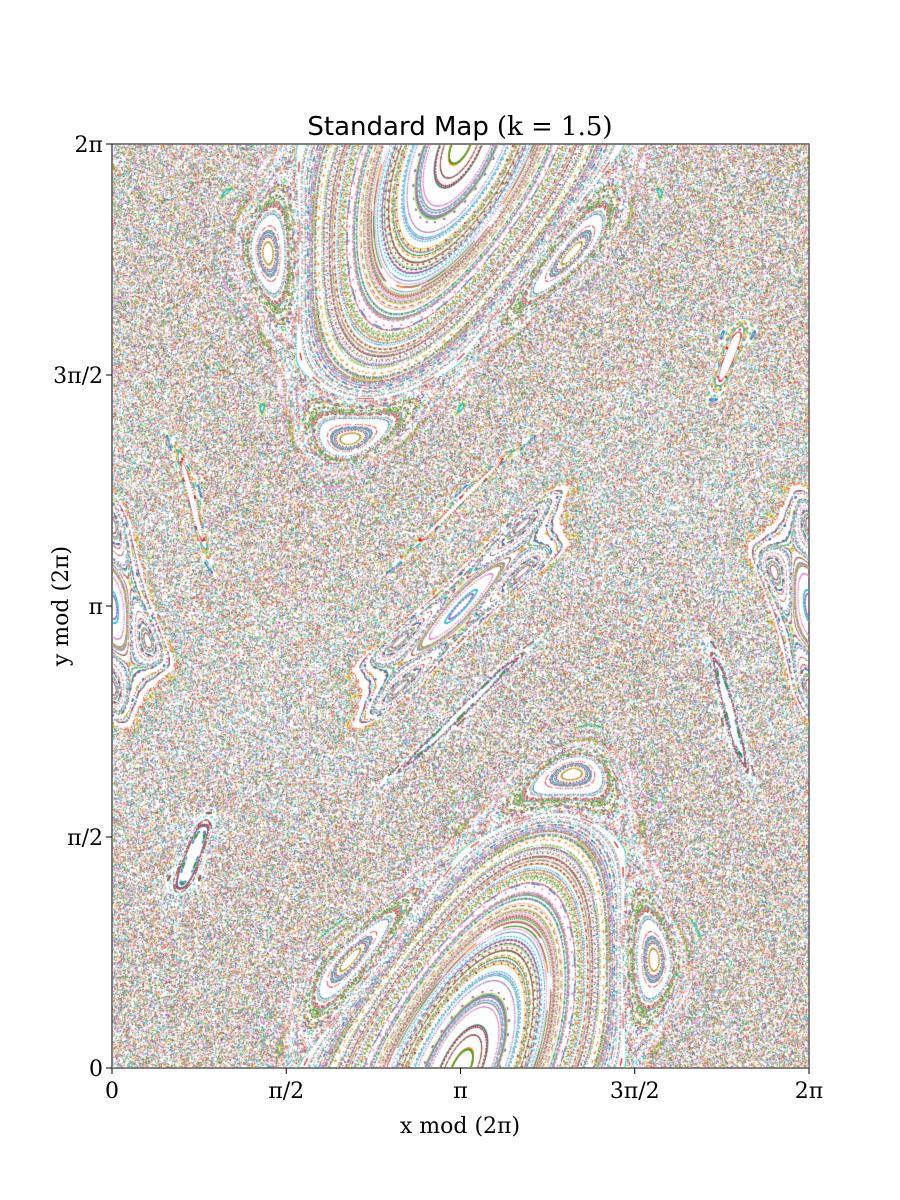 The height and width of the screenshot is (1200, 900). Describe the element at coordinates (460, 1091) in the screenshot. I see `x-tick-label: π` at that location.